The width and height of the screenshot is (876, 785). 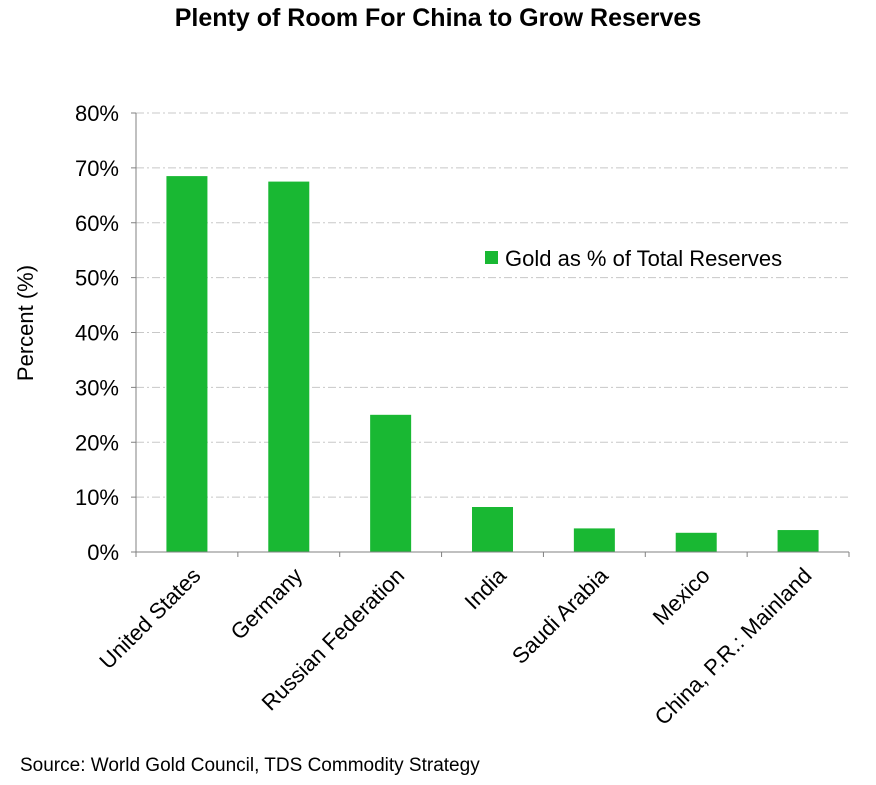 I want to click on y-tick-label: 20%, so click(x=97, y=442).